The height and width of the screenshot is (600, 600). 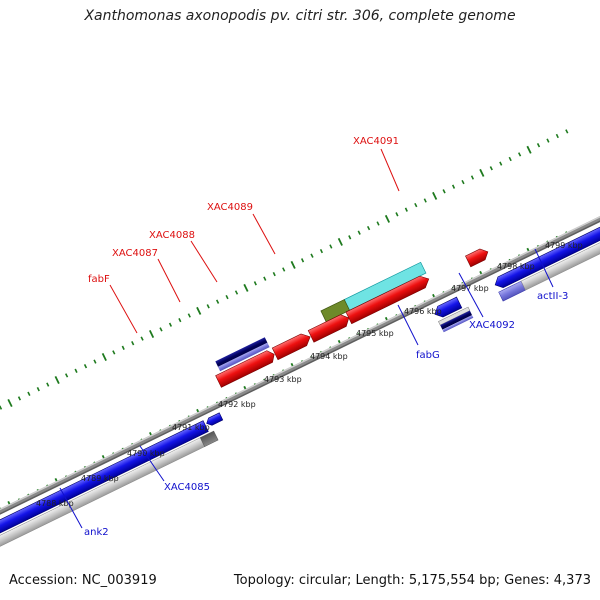 I want to click on gene-label-fabf: fabF, so click(x=99, y=279).